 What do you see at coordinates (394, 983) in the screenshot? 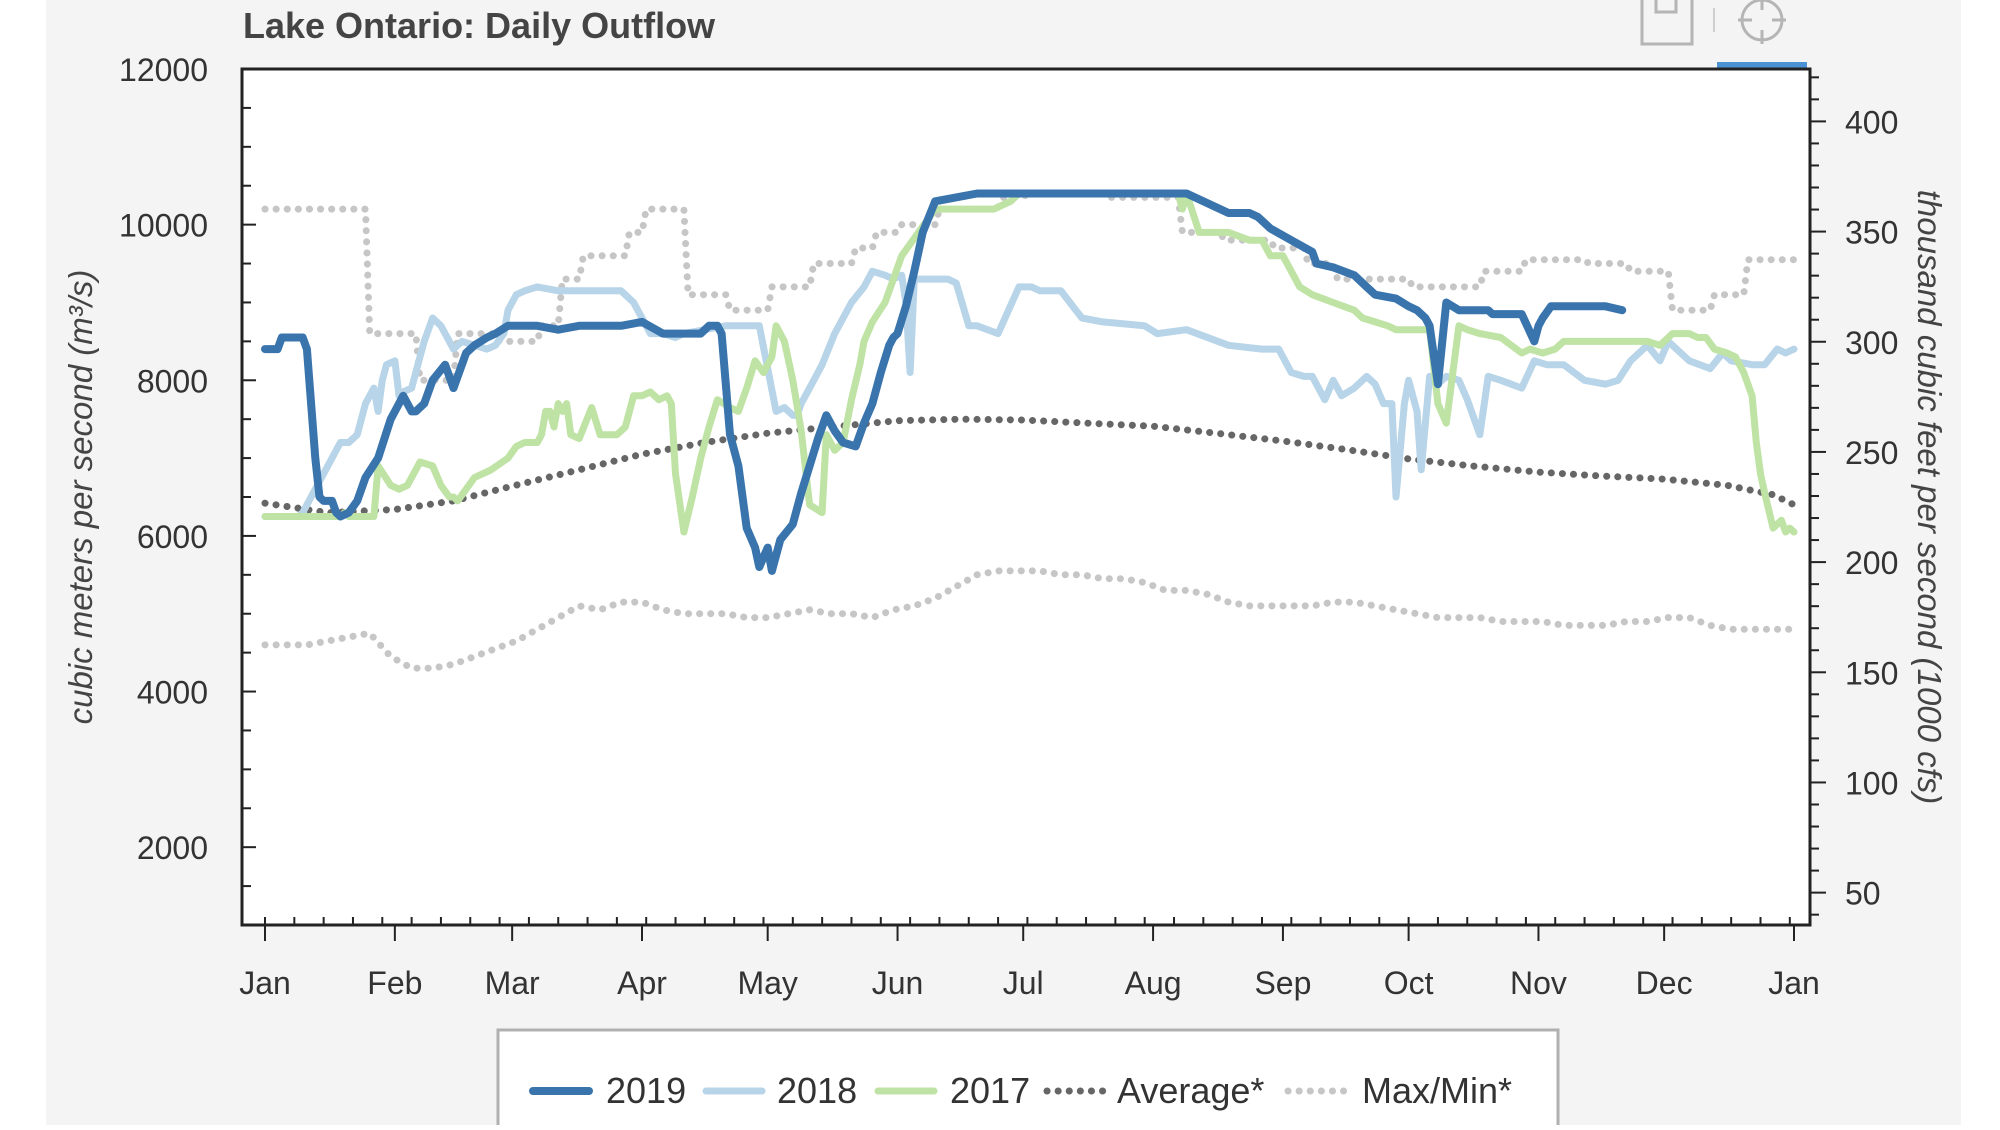
I see `x-tick-label: Feb` at bounding box center [394, 983].